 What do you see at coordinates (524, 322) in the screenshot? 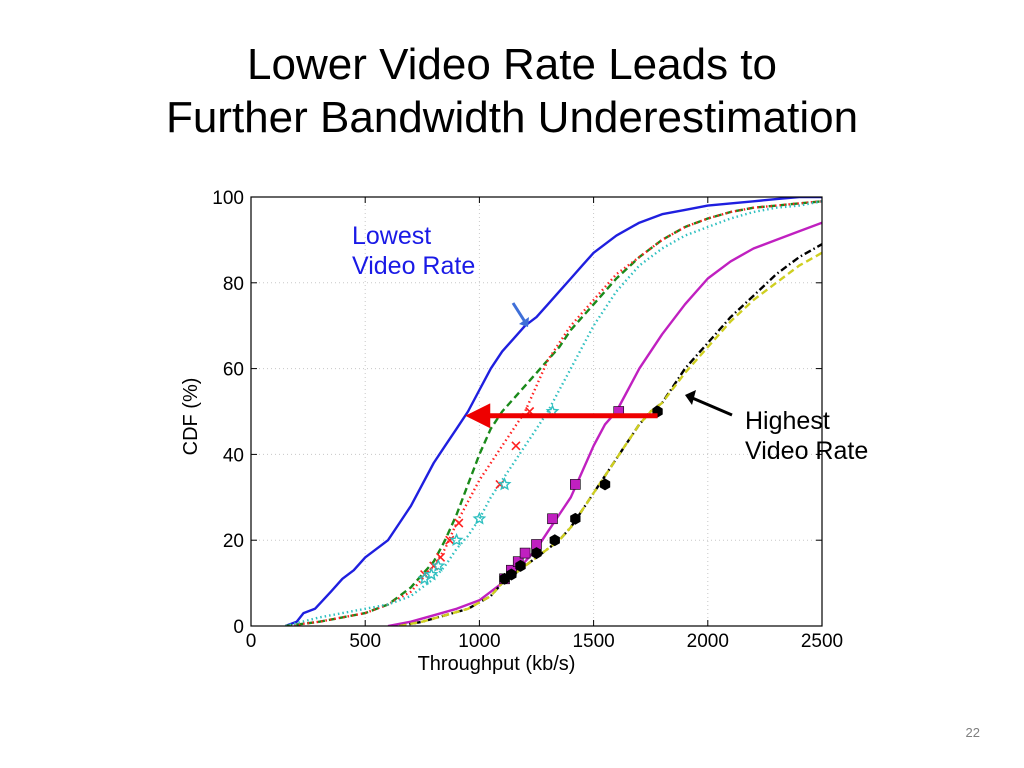
I see `lowest-pointer-arrowhead` at bounding box center [524, 322].